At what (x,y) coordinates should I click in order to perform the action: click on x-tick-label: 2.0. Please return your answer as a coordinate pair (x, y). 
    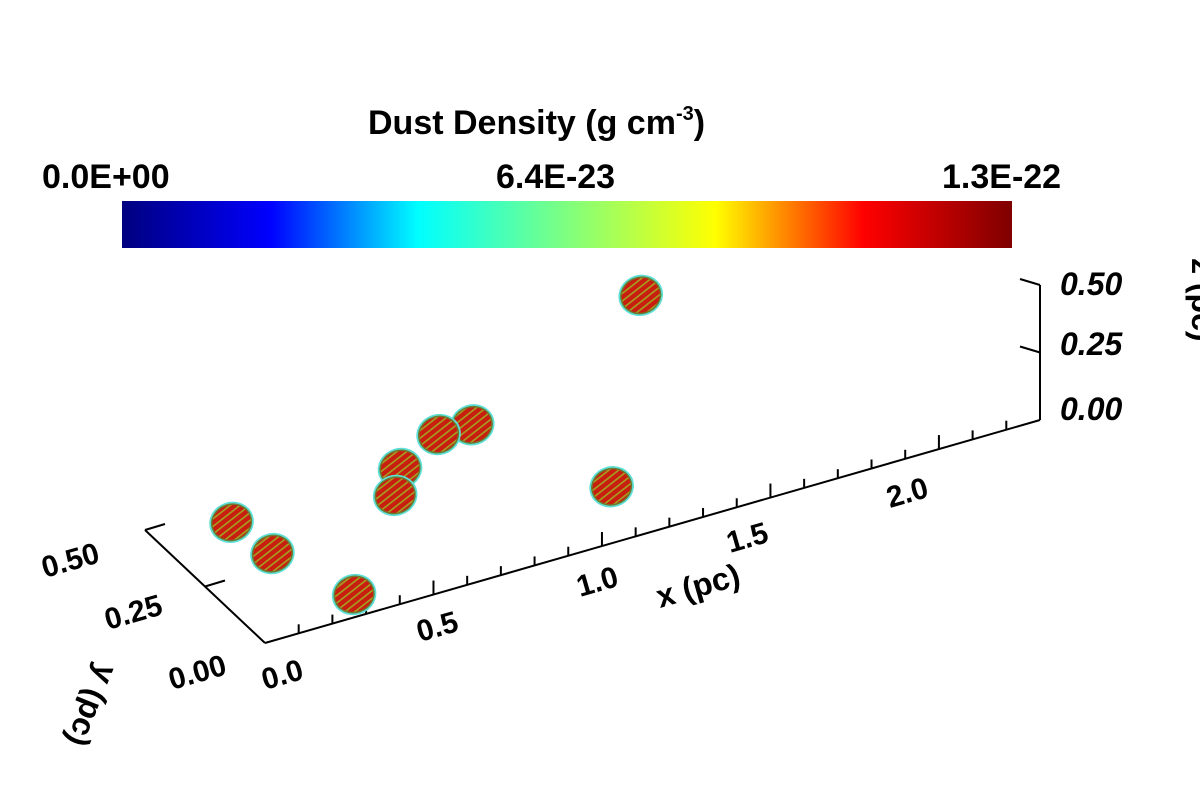
    Looking at the image, I should click on (907, 493).